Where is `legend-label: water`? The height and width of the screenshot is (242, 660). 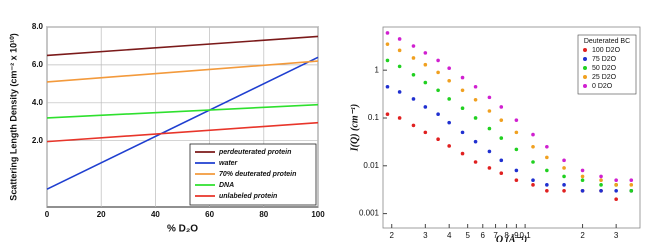 legend-label: water is located at coordinates (229, 163).